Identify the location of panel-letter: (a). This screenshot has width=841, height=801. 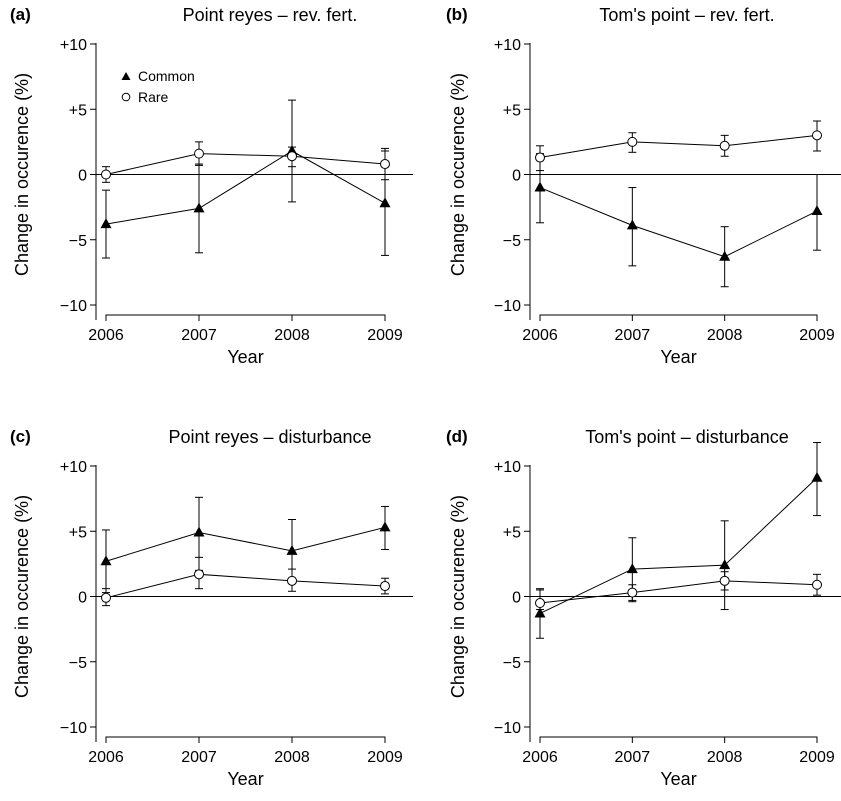
(20, 14).